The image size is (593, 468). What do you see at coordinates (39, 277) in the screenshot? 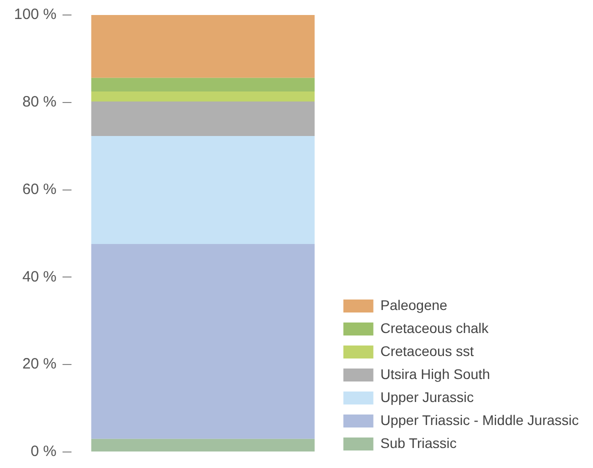
I see `y-tick-label: 40 %` at bounding box center [39, 277].